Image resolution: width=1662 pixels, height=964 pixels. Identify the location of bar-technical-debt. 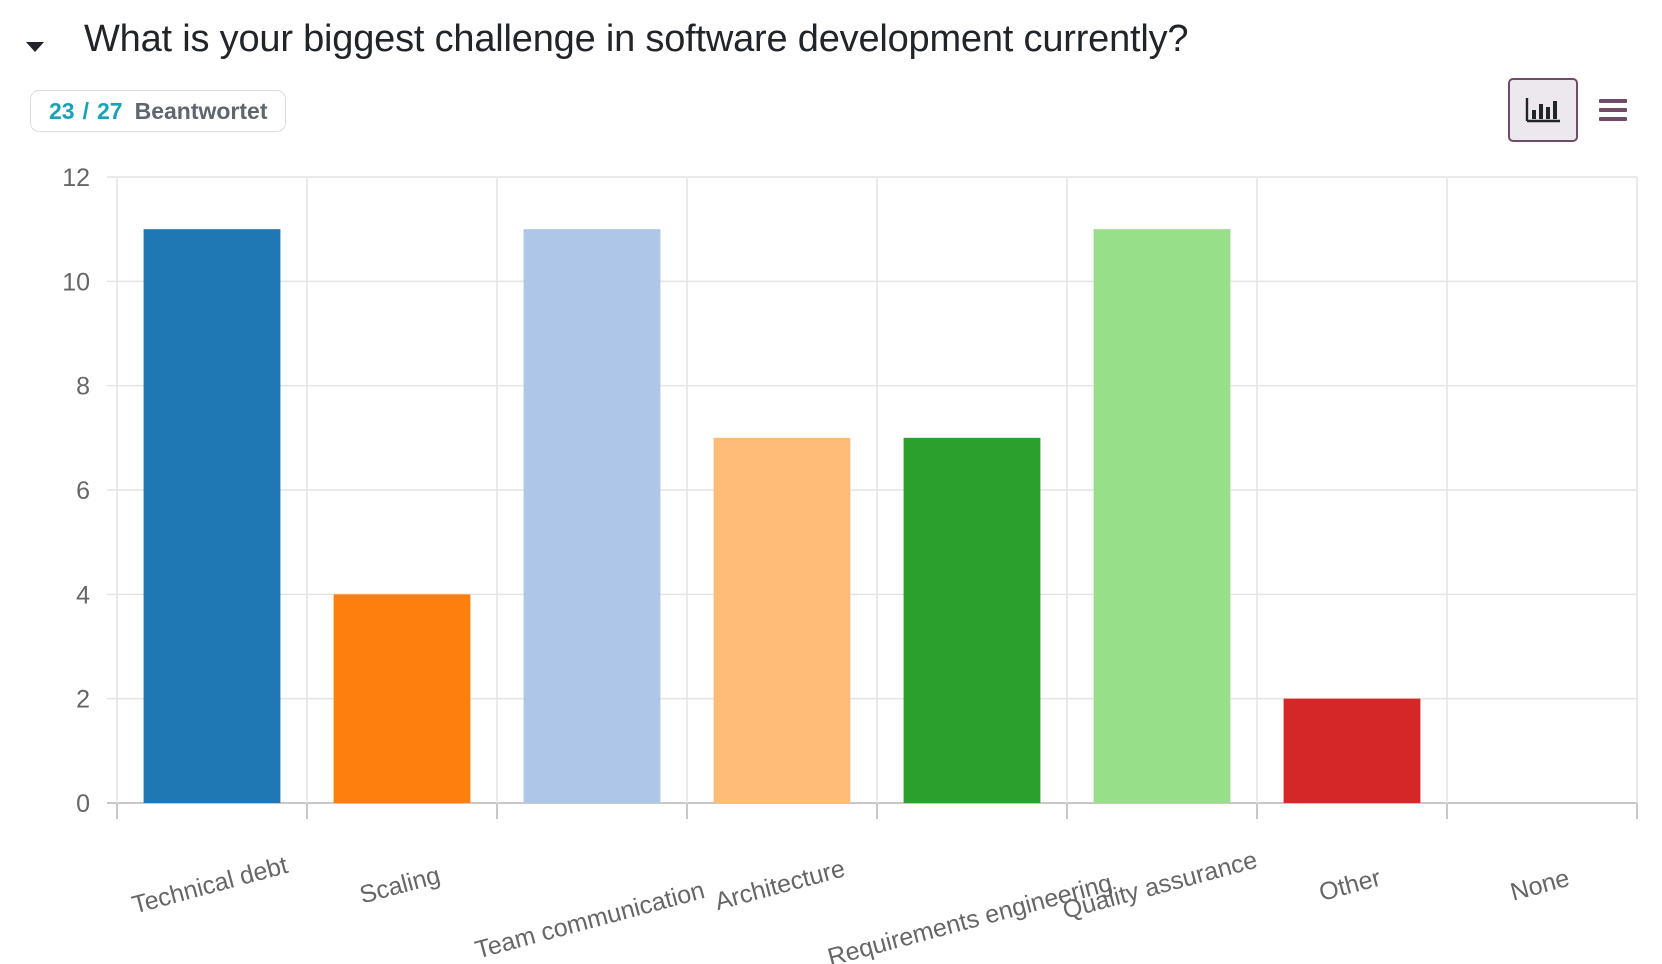
(212, 516).